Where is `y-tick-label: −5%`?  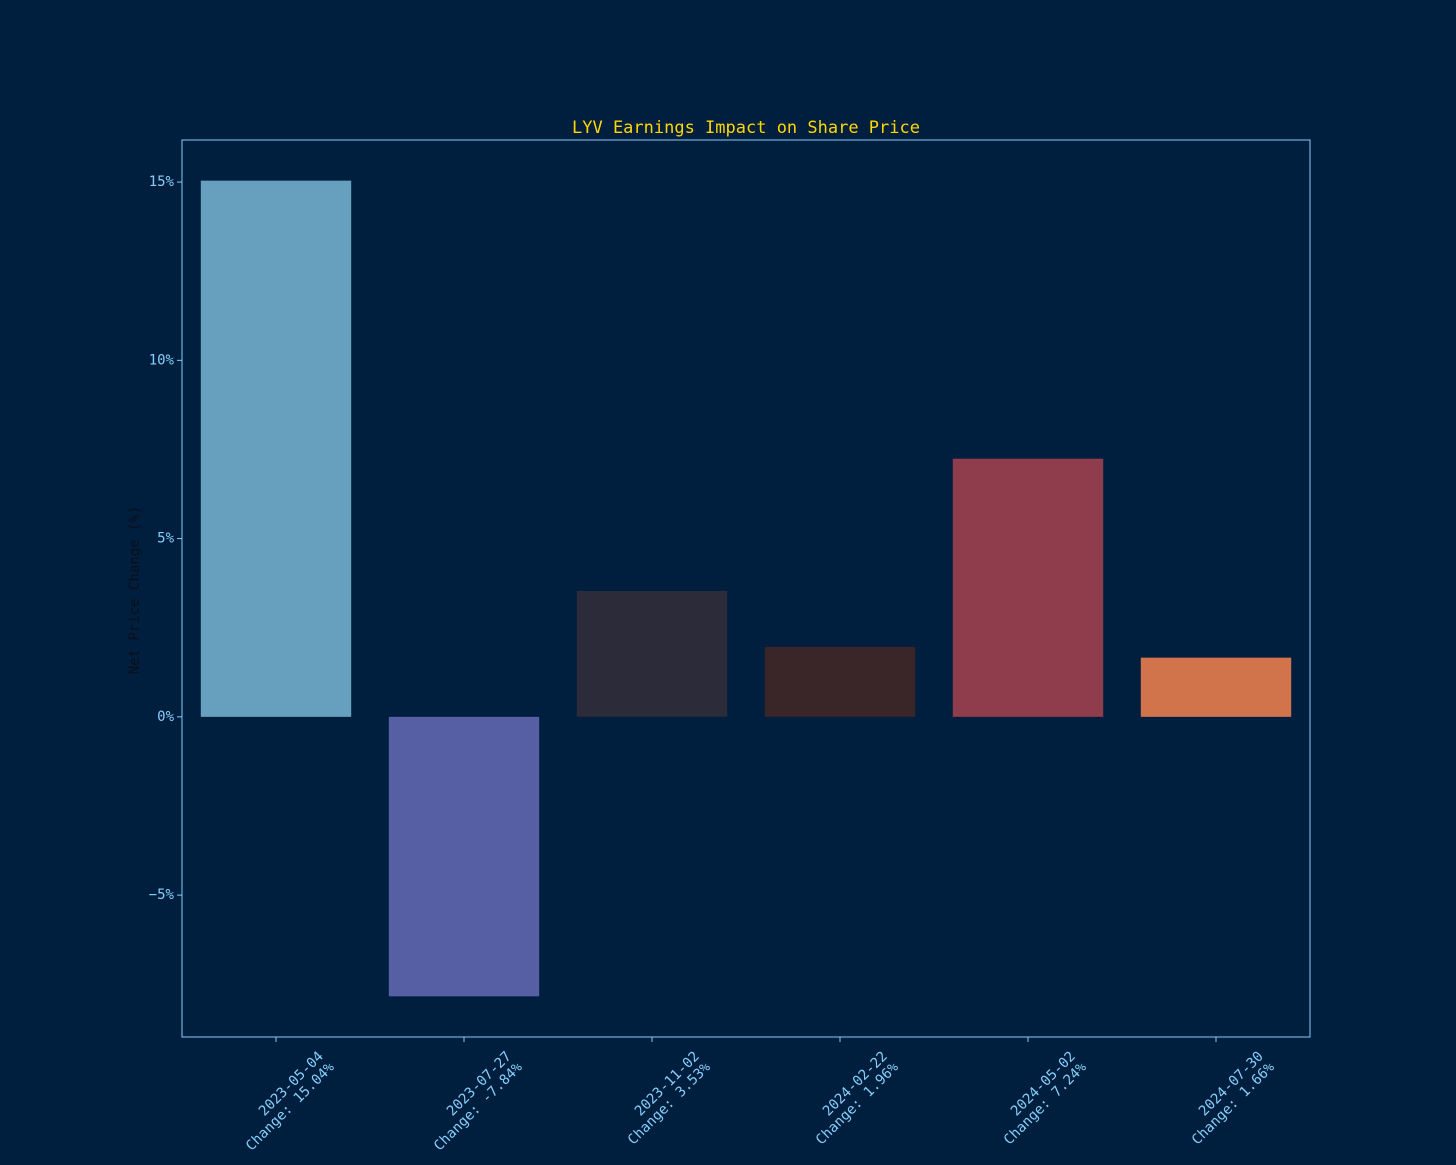
y-tick-label: −5% is located at coordinates (162, 895).